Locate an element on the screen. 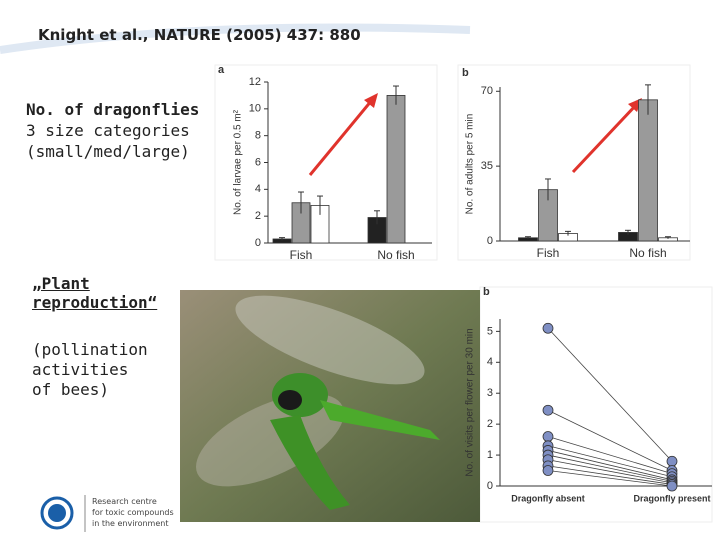  y-axis-label: No. of larvae per 0.5 m² is located at coordinates (238, 162).